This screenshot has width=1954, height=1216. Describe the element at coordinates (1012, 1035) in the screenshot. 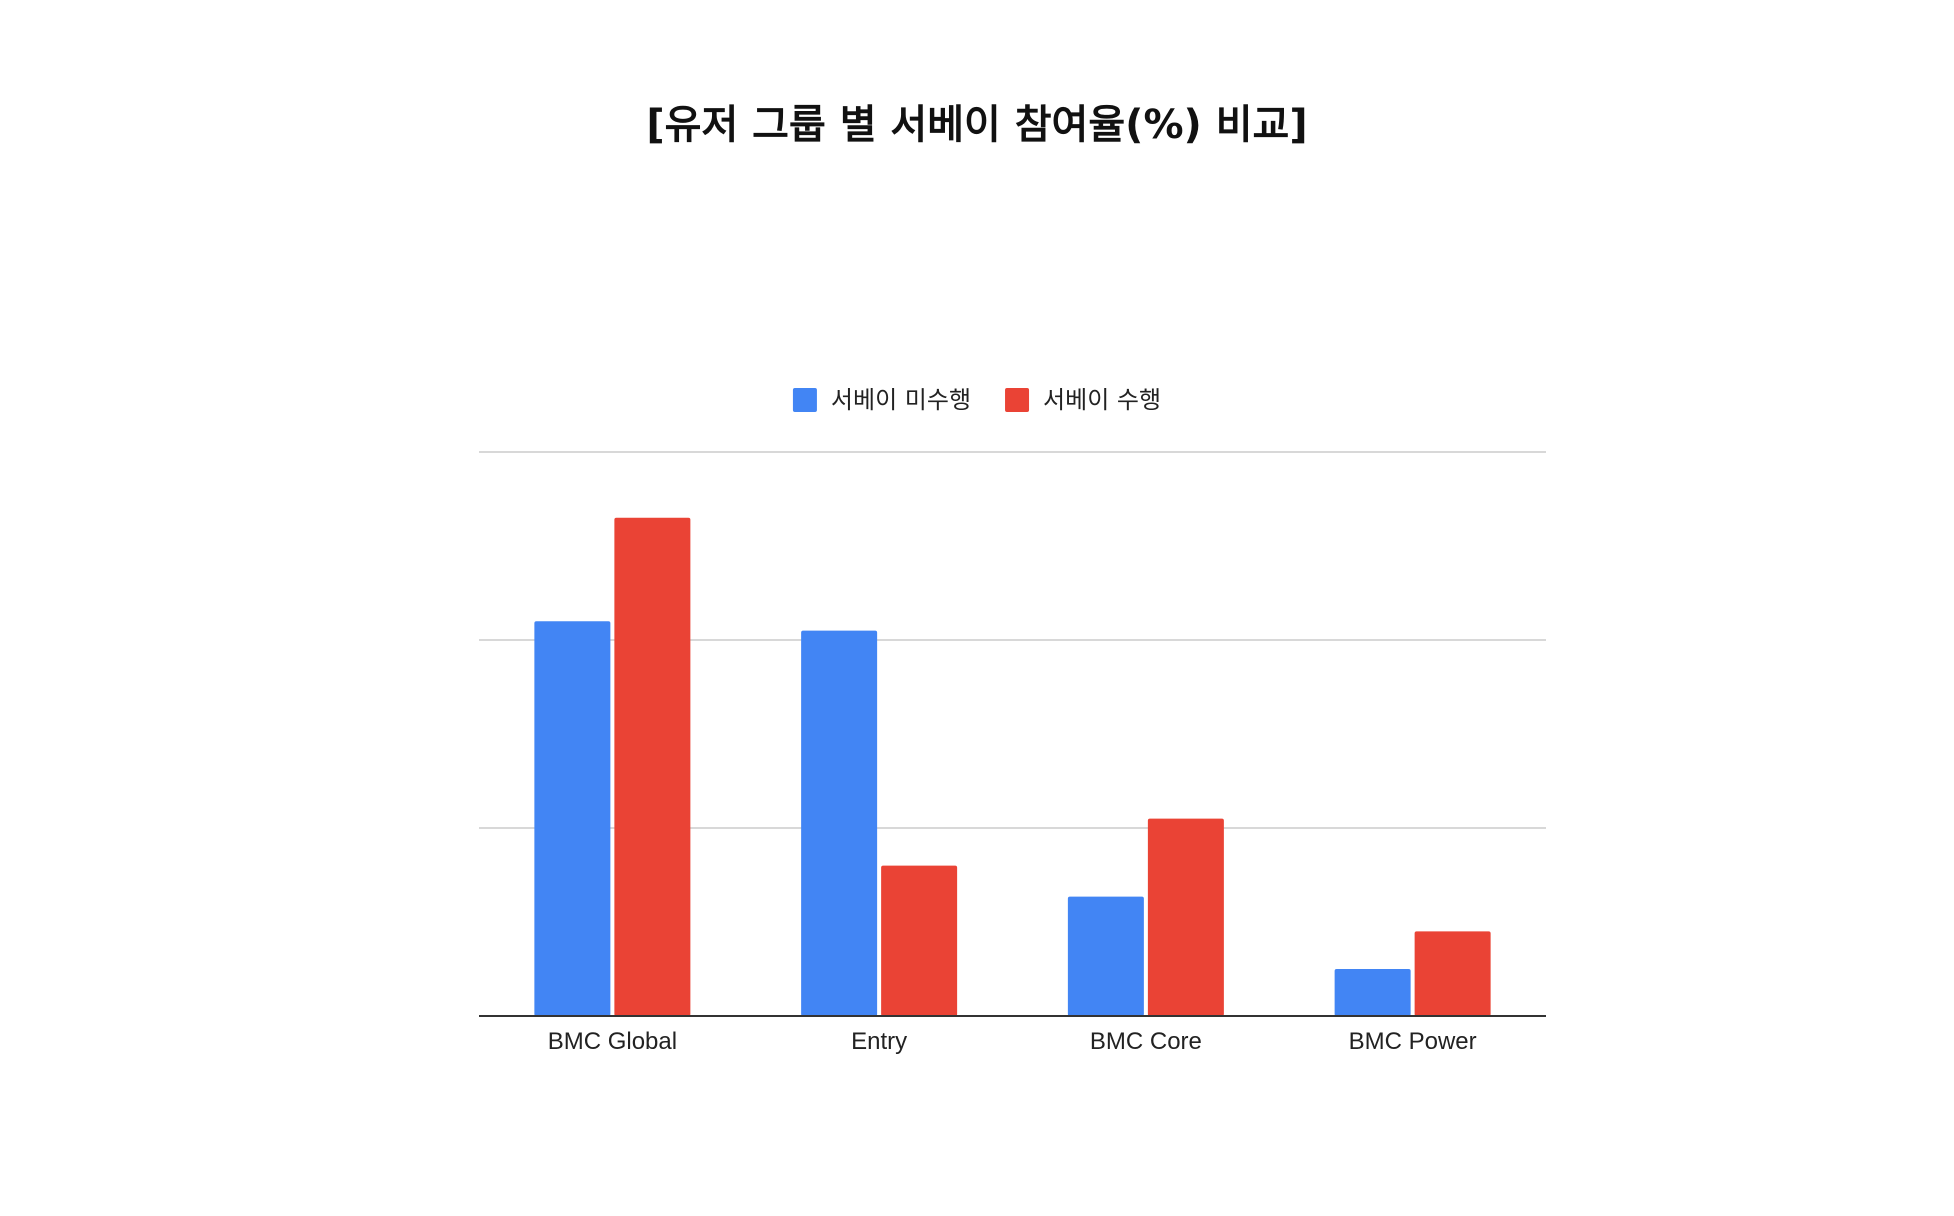

I see `x-axis: BMC Global Entry BMC Core BMC Power` at that location.